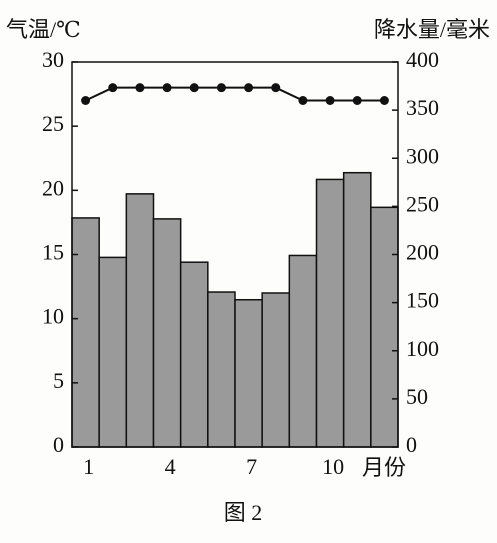  I want to click on y2-tick-label: 400, so click(422, 59).